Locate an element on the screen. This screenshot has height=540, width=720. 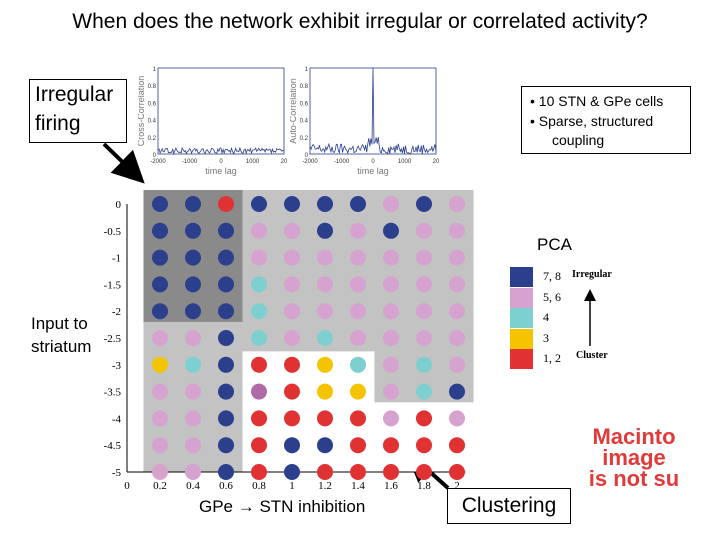
plot-xtick: 1000 is located at coordinates (253, 162).